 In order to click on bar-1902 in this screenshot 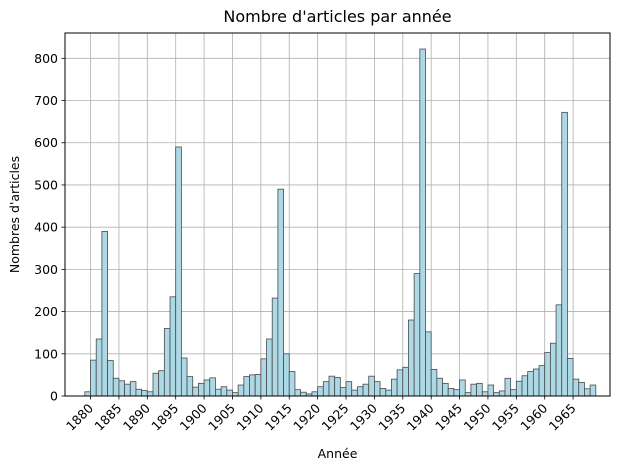, I will do `click(218, 392)`.